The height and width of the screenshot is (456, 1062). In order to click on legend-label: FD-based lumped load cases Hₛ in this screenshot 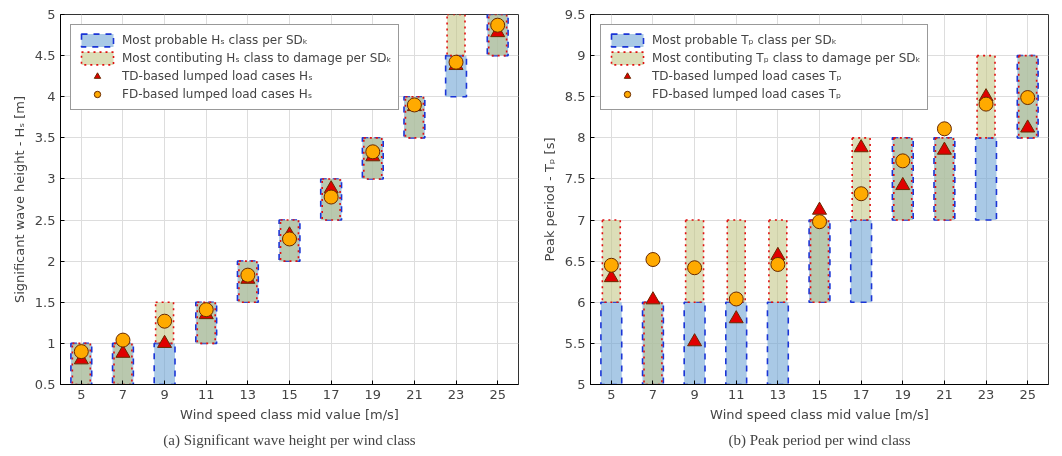, I will do `click(217, 94)`.